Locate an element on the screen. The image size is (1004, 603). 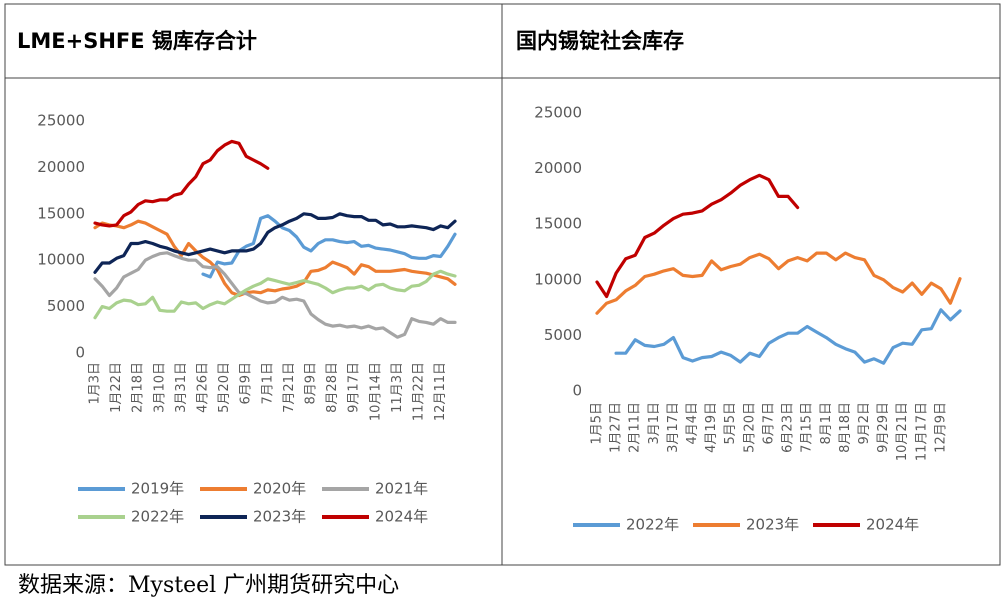
x-tick-label: 1月3日 is located at coordinates (95, 383).